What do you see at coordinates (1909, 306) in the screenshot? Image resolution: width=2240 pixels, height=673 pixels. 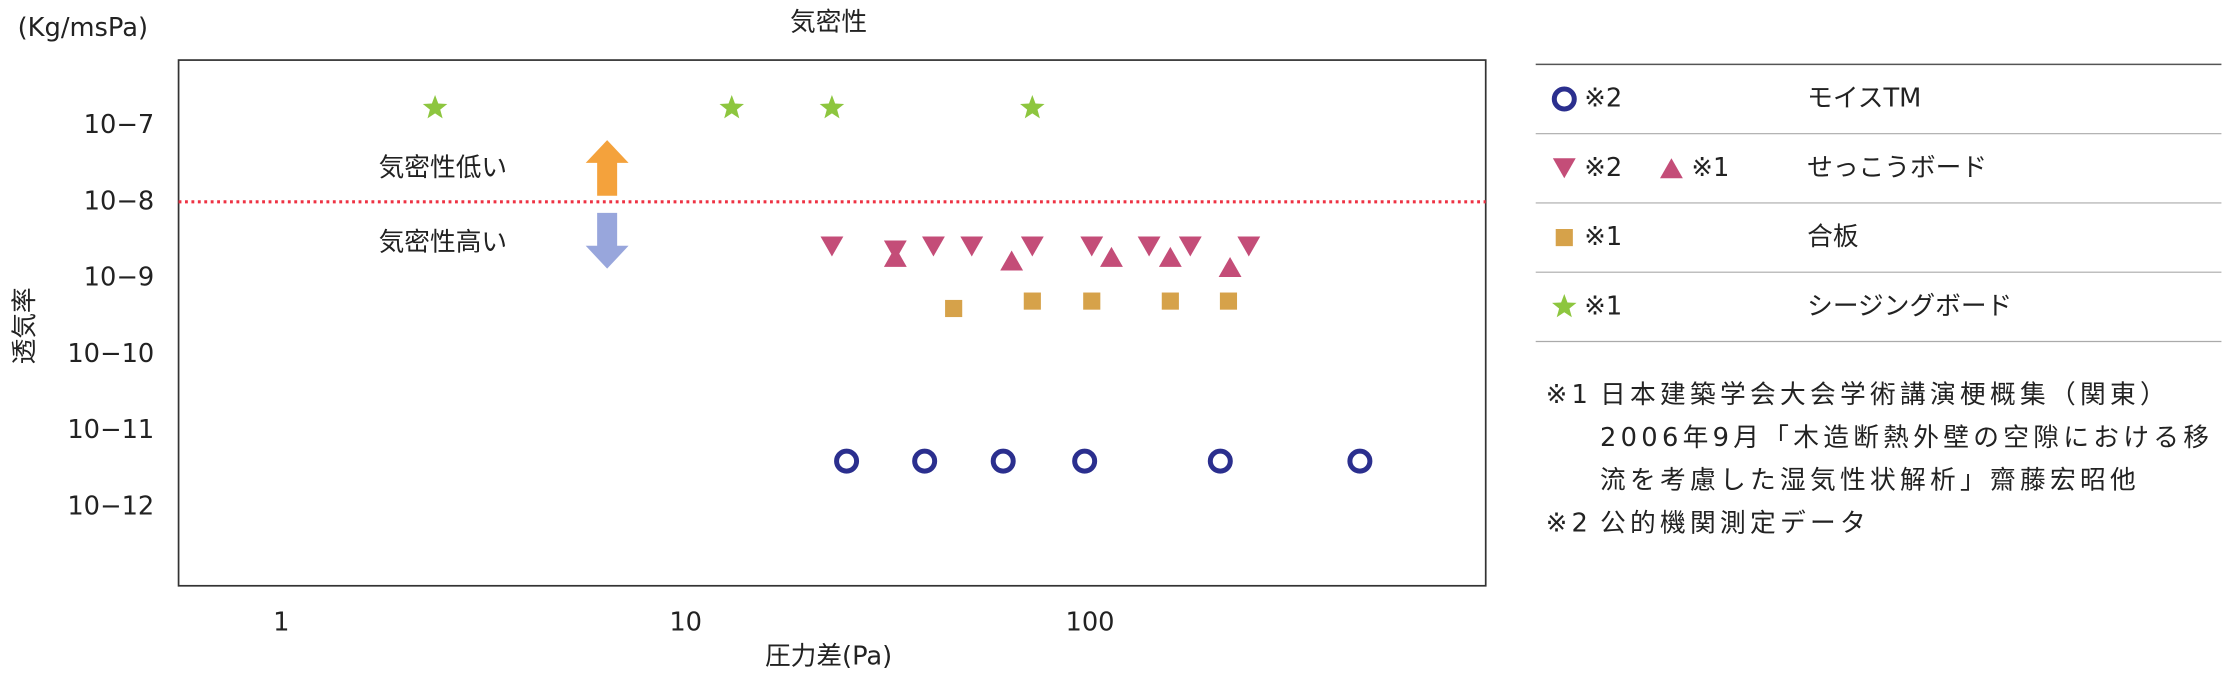 I see `legend-label: シージングボード` at bounding box center [1909, 306].